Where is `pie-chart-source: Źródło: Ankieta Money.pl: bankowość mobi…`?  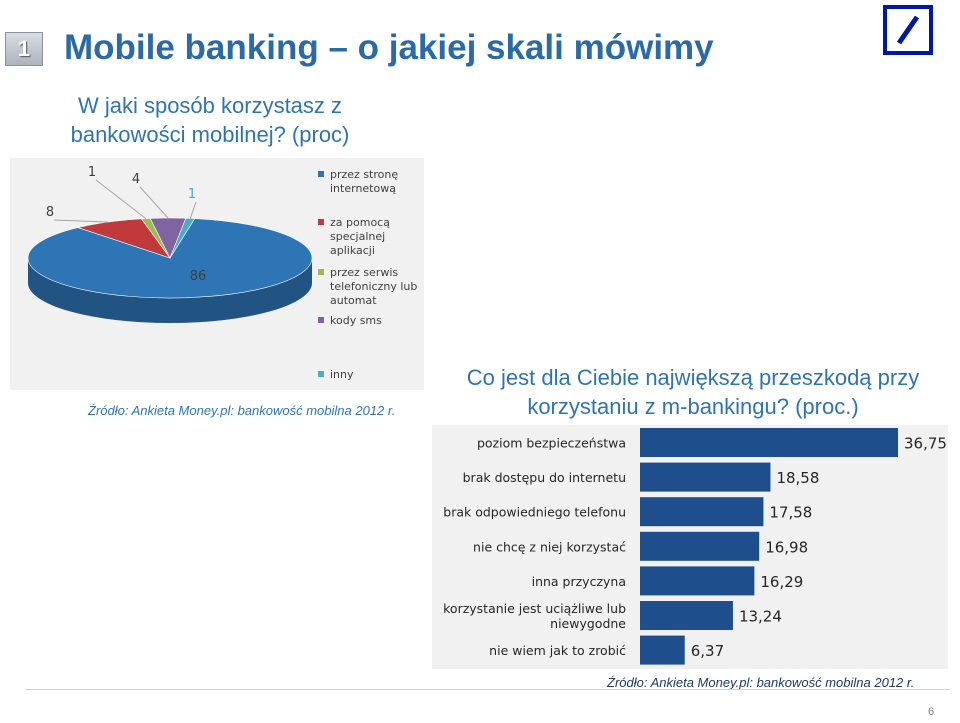 pie-chart-source: Źródło: Ankieta Money.pl: bankowość mobi… is located at coordinates (242, 410).